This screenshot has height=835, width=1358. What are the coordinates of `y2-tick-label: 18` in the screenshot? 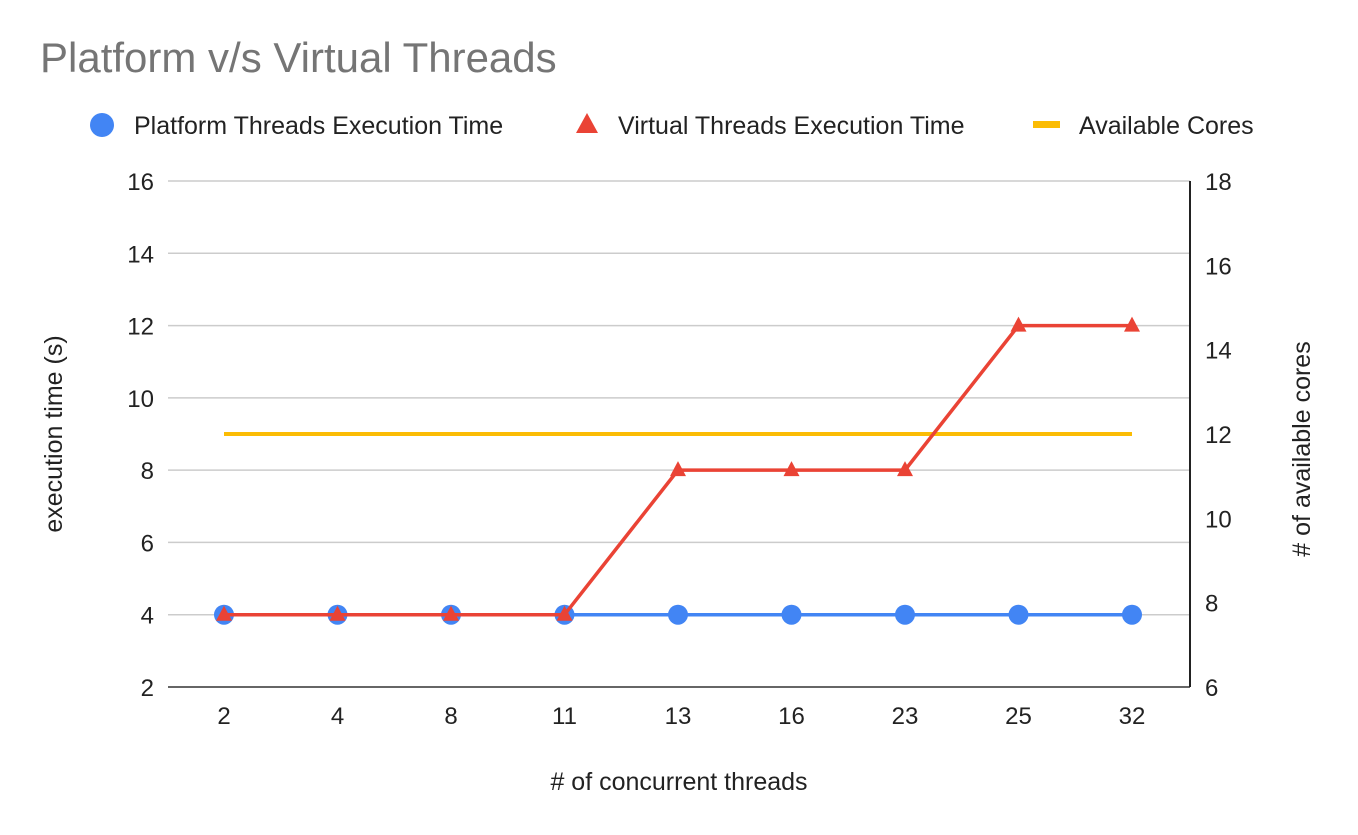 It's located at (1218, 182).